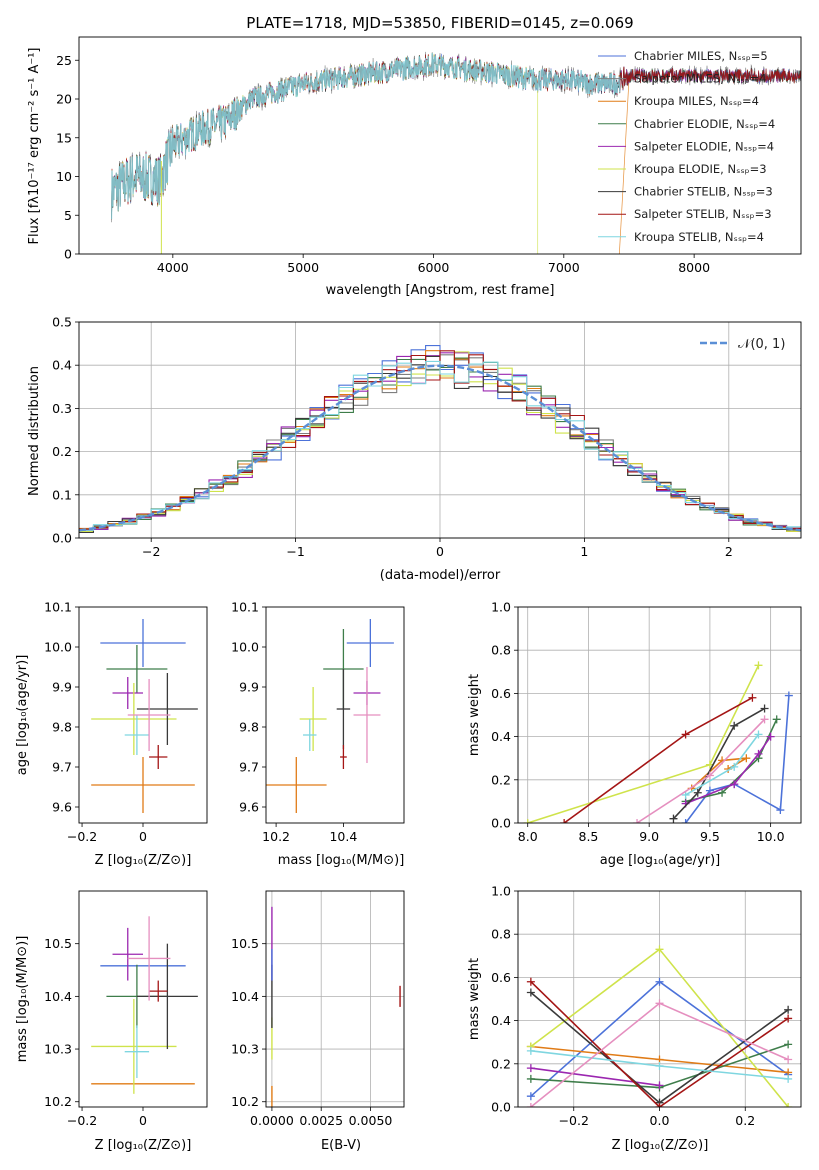  I want to click on x-tick-label: 10.0, so click(771, 836).